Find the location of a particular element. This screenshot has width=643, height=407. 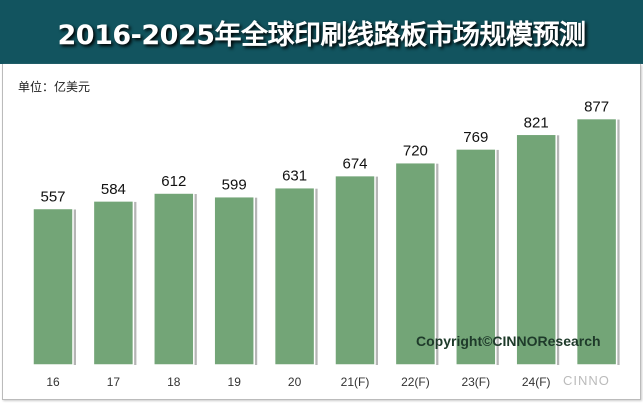

watermark: CINNO is located at coordinates (586, 380).